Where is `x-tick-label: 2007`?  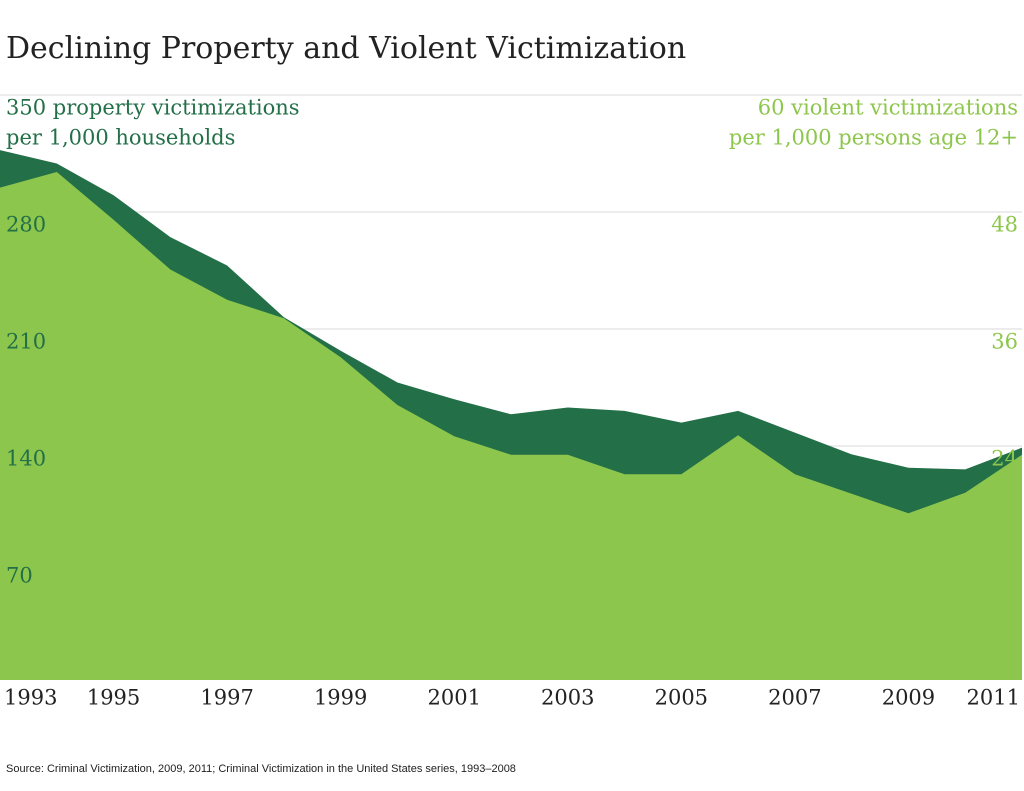
x-tick-label: 2007 is located at coordinates (794, 698).